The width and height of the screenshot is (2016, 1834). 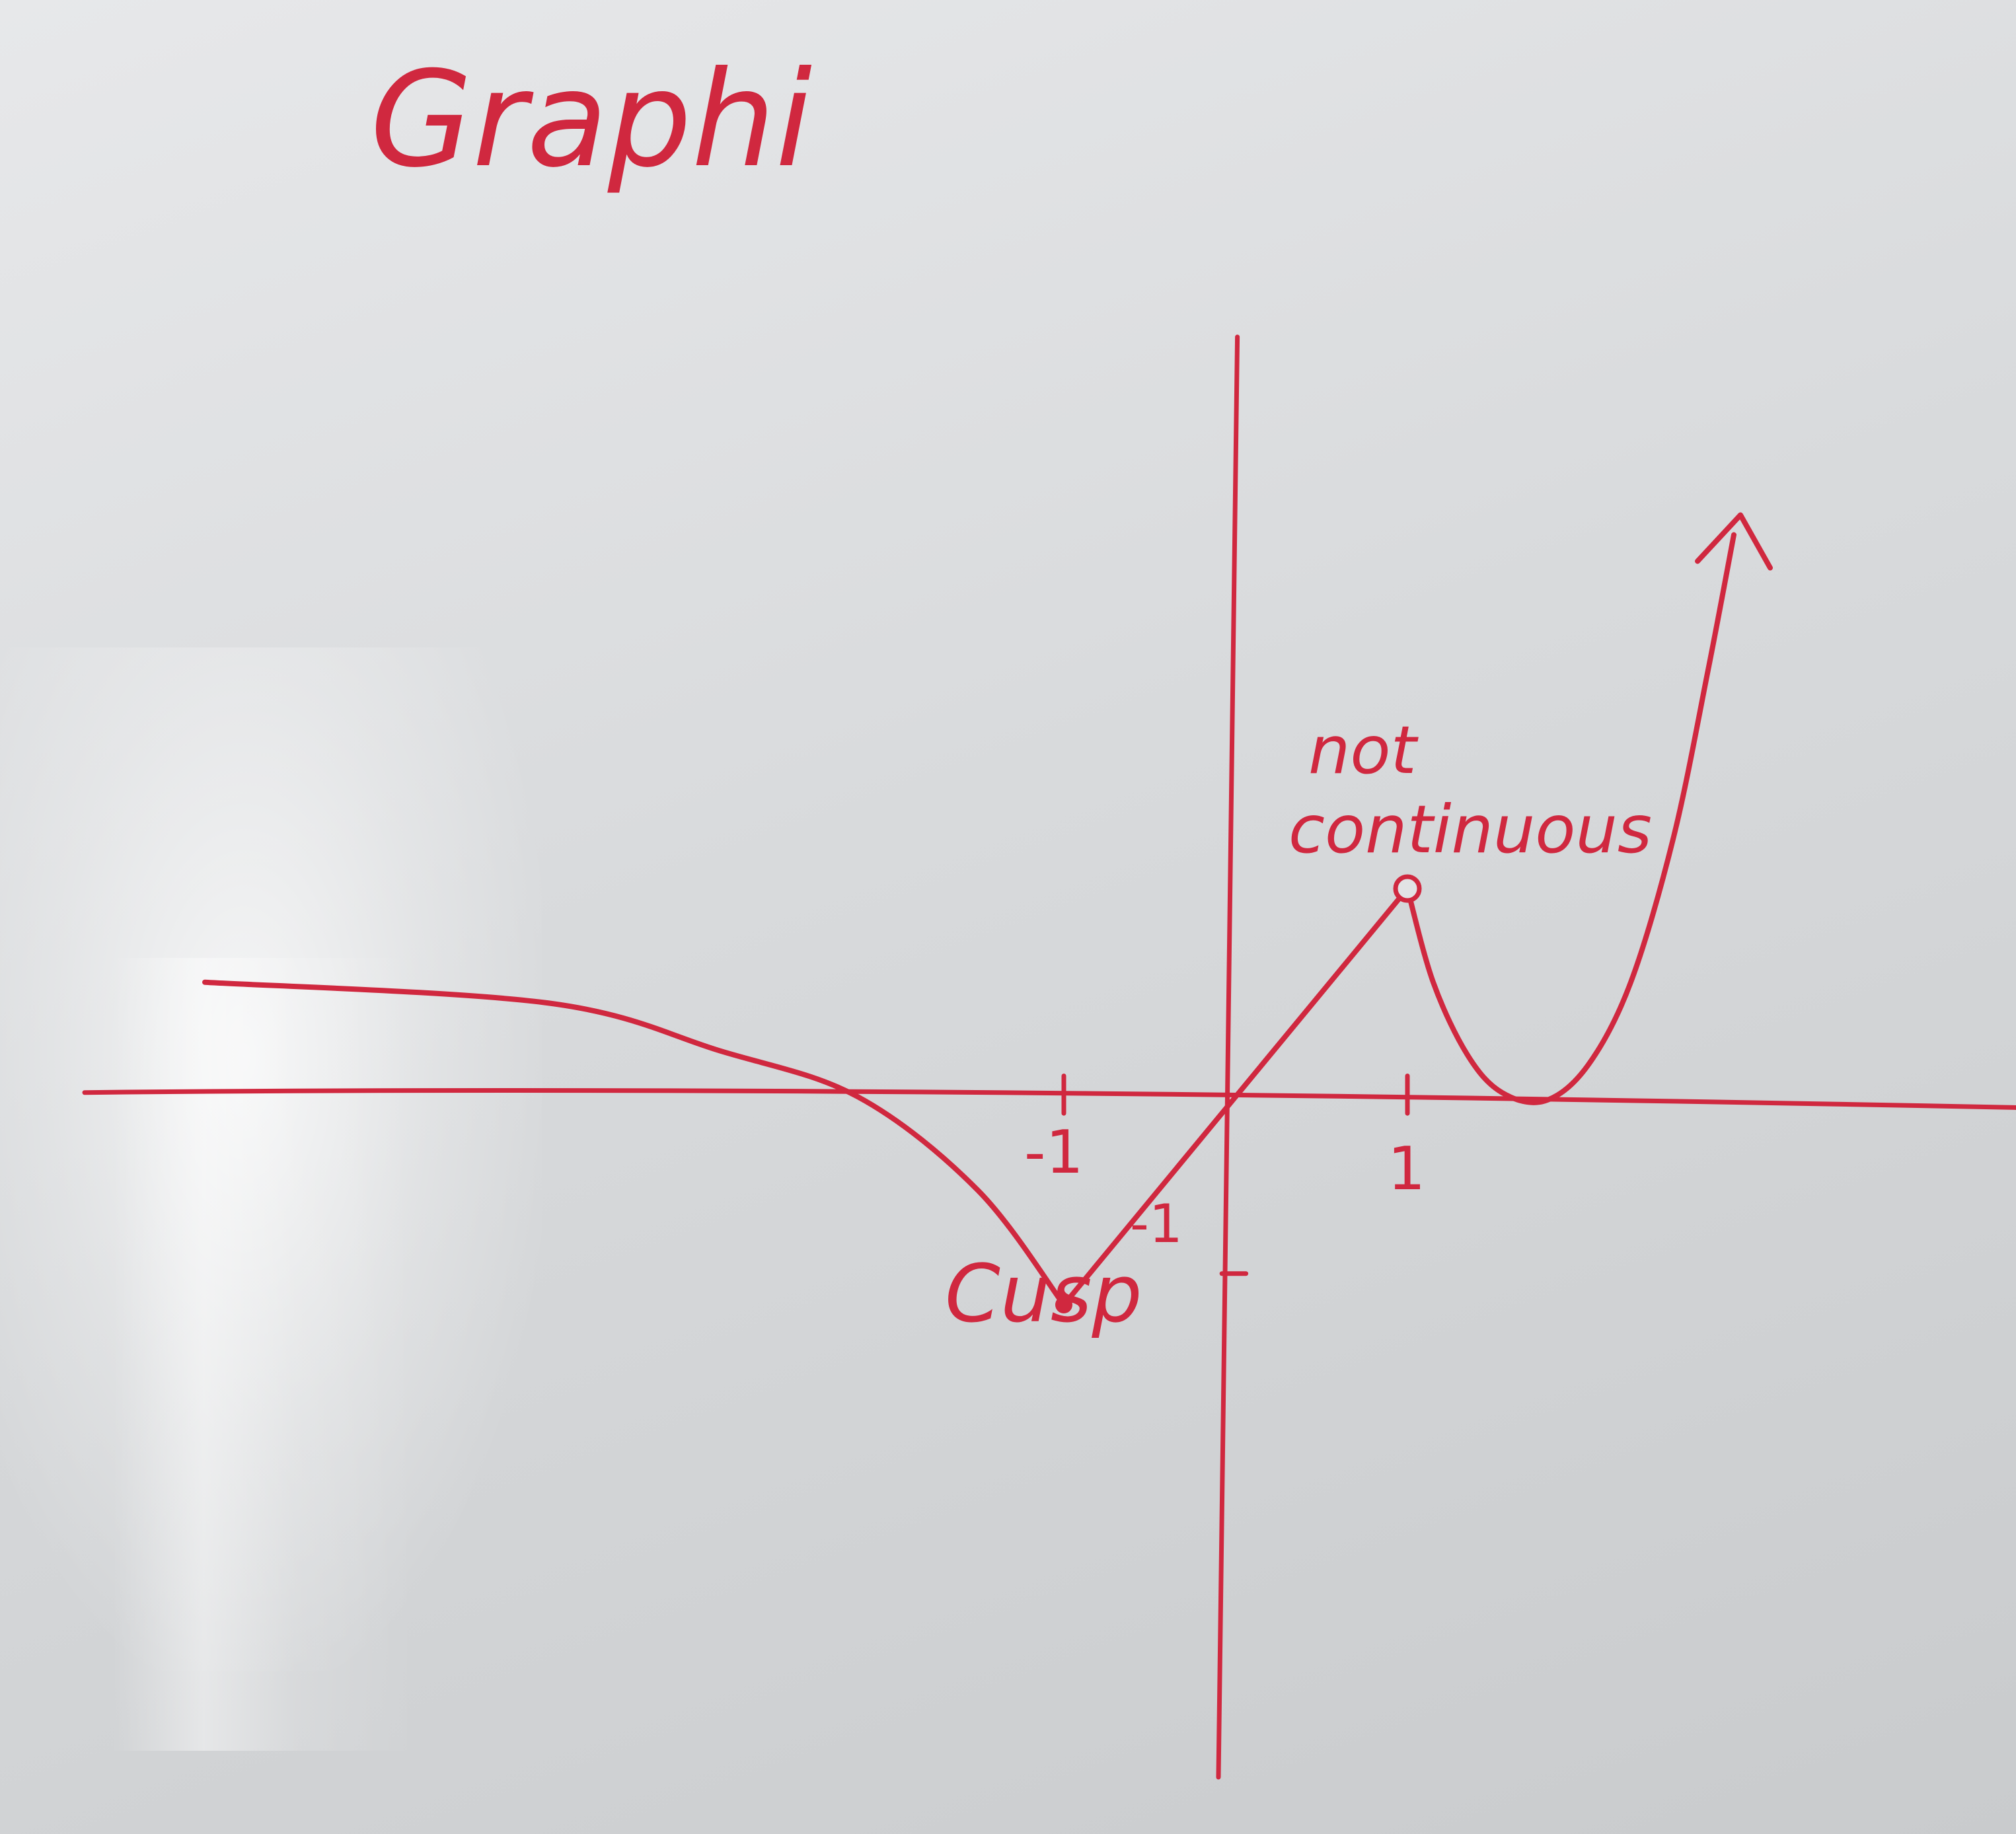 What do you see at coordinates (1734, 541) in the screenshot?
I see `arrowhead` at bounding box center [1734, 541].